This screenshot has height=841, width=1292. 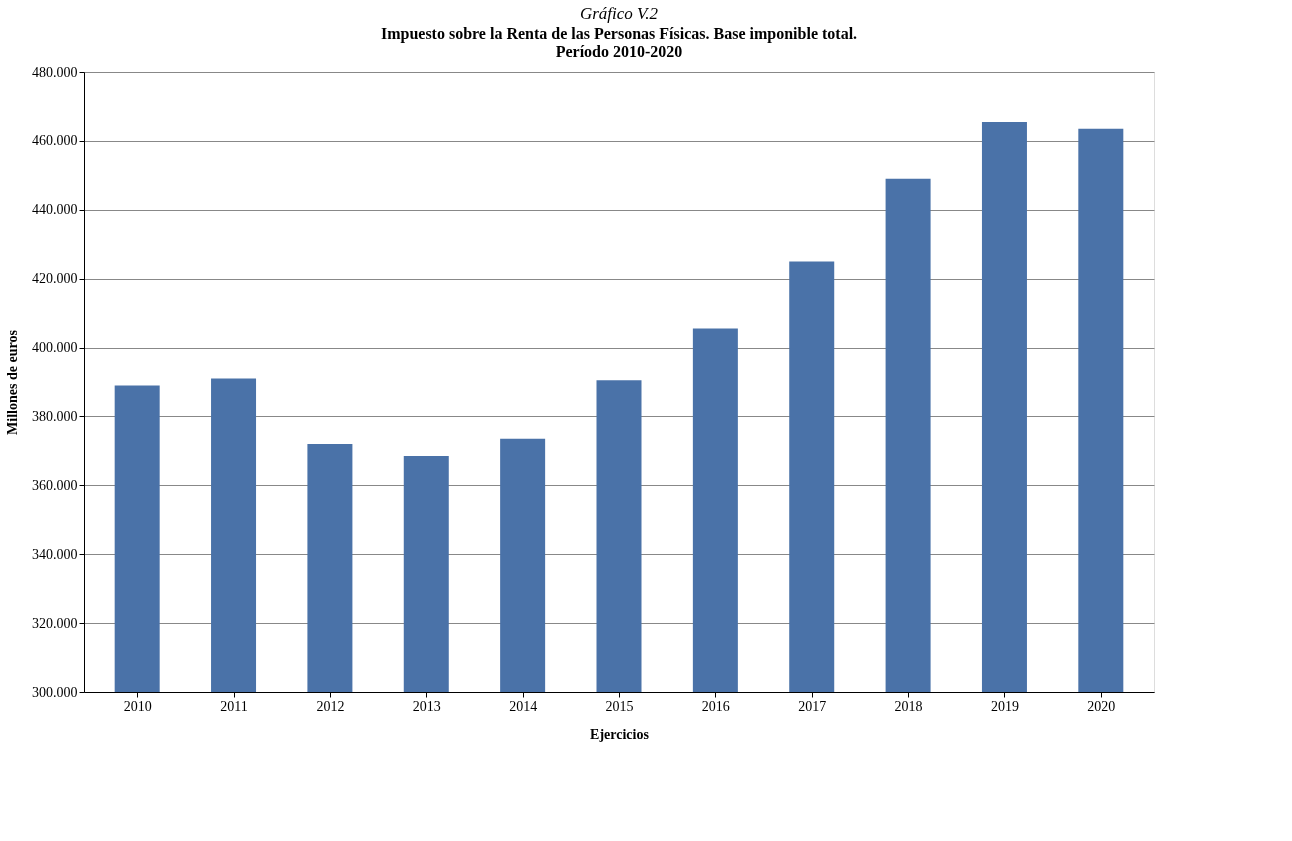 What do you see at coordinates (55, 210) in the screenshot?
I see `y-tick-label: 440.000` at bounding box center [55, 210].